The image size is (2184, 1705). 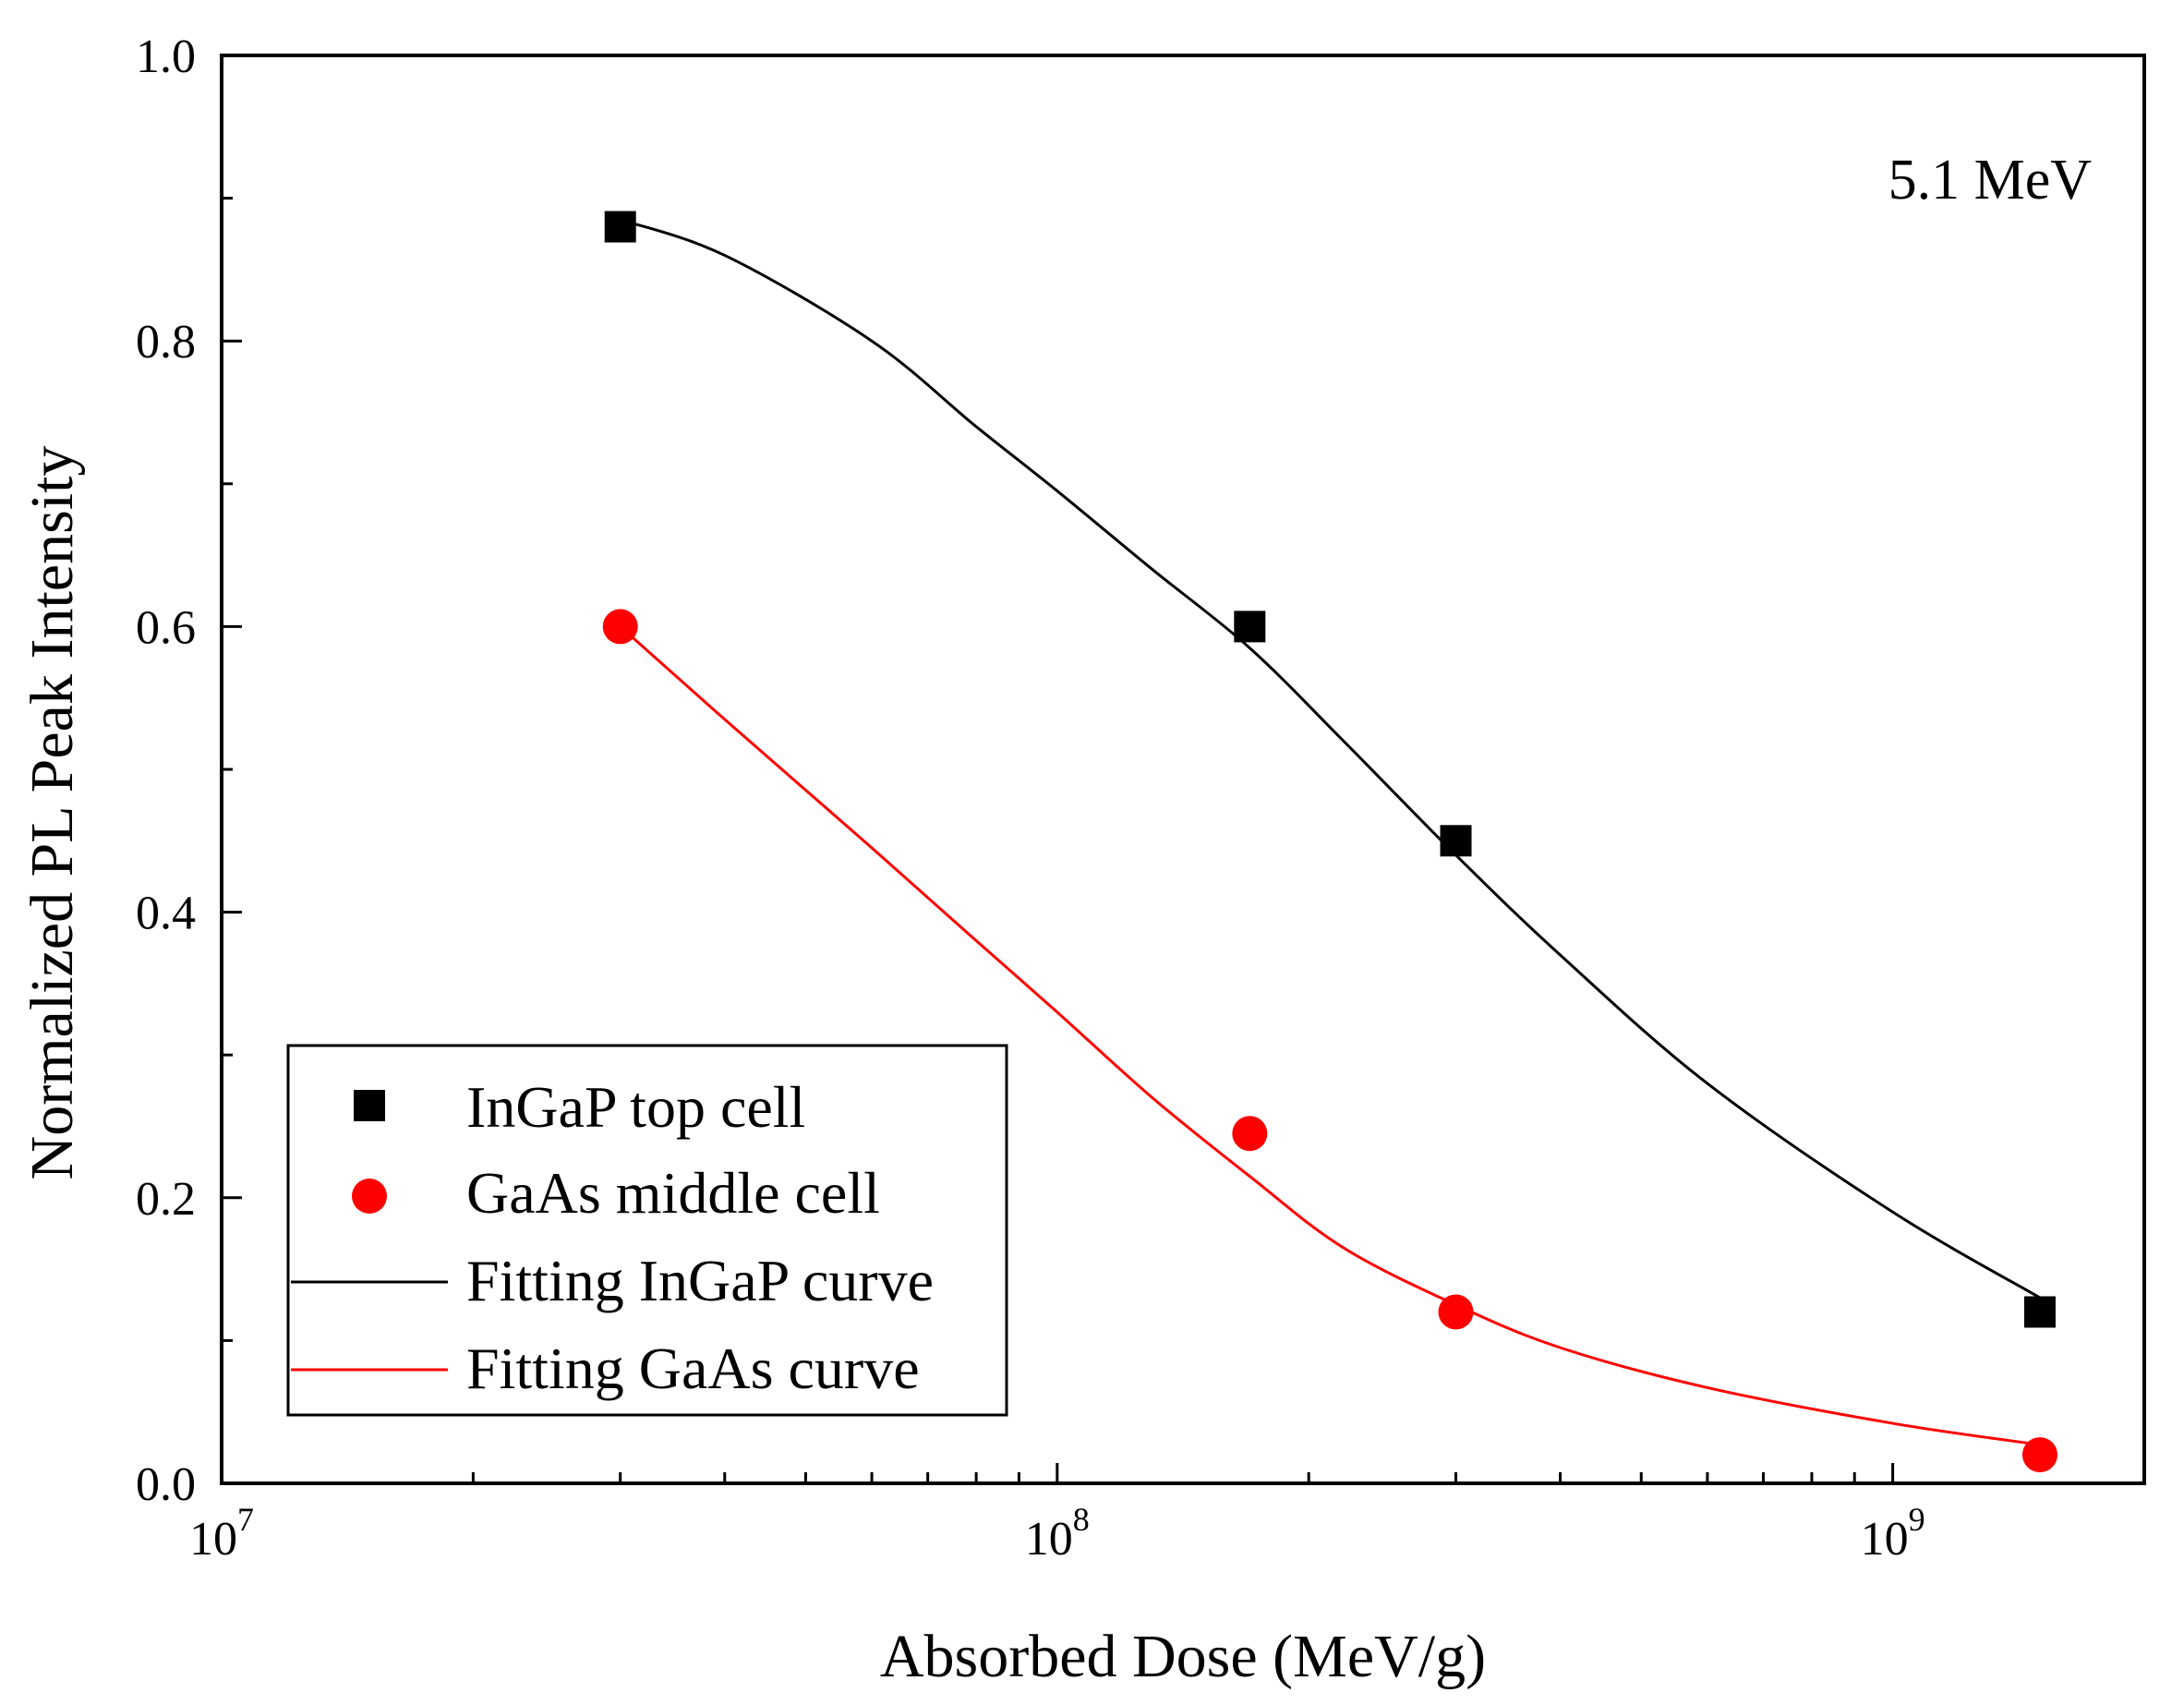 I want to click on legend-box, so click(x=647, y=1230).